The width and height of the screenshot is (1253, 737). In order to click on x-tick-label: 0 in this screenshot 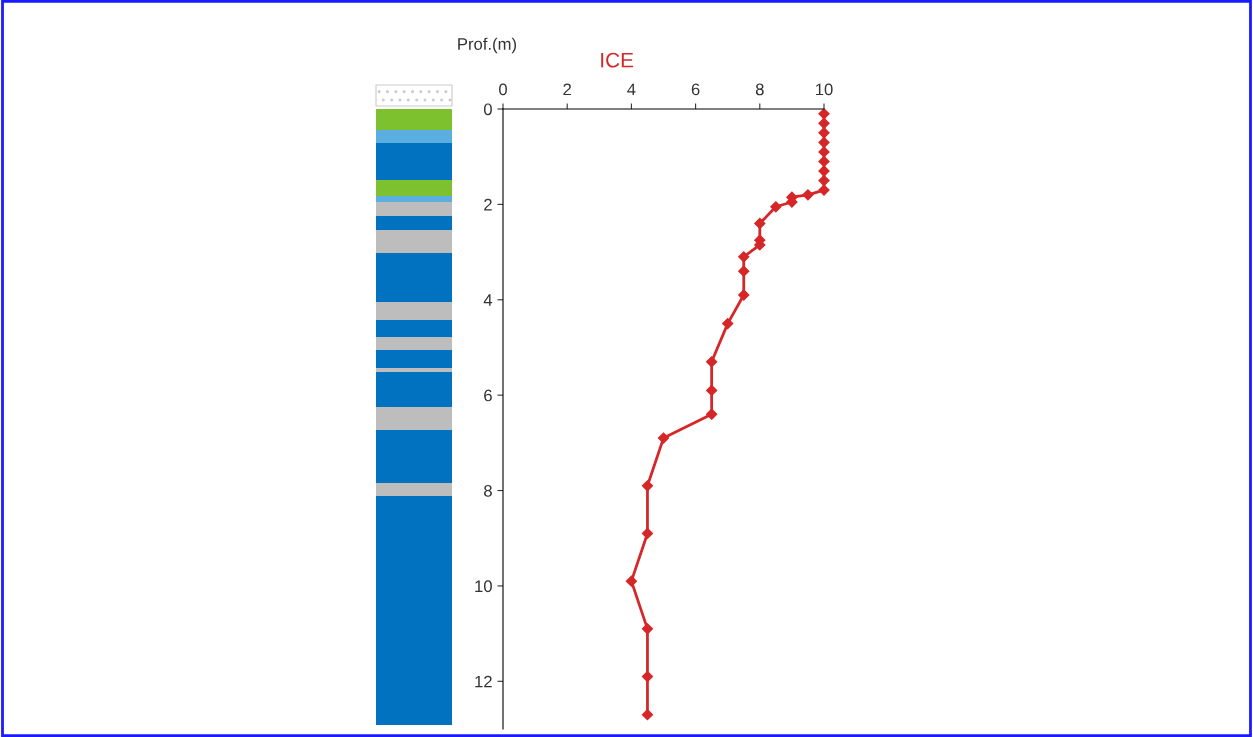, I will do `click(503, 89)`.